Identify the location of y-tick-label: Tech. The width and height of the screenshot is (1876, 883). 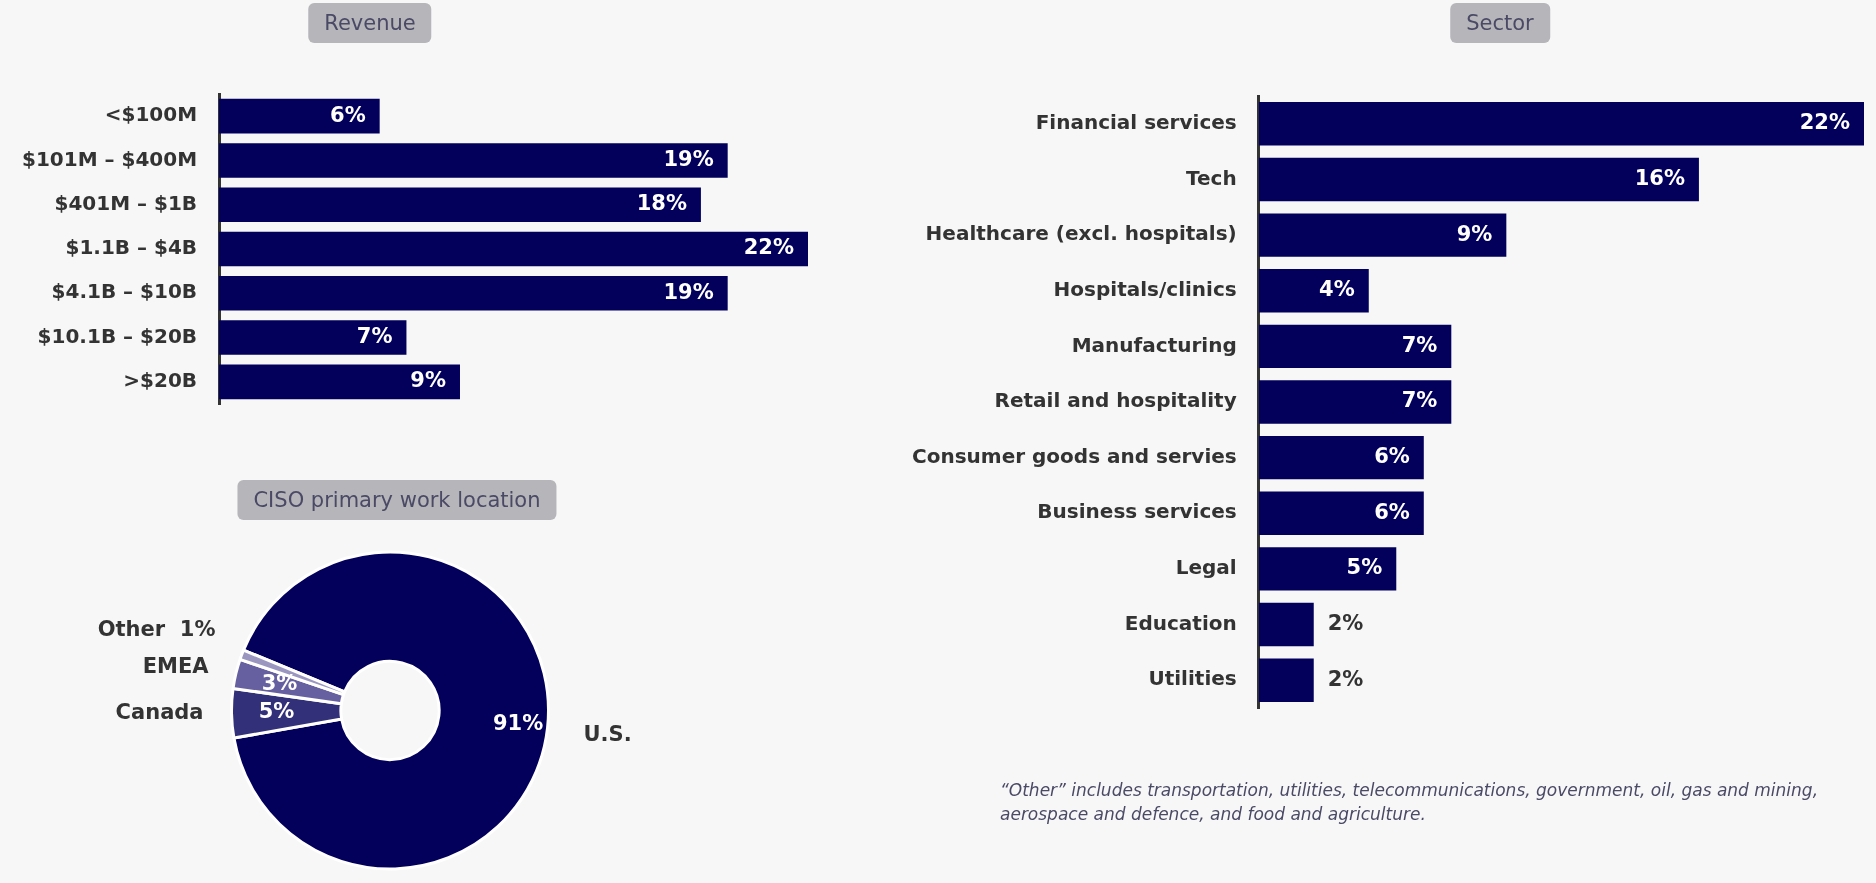
(1211, 177).